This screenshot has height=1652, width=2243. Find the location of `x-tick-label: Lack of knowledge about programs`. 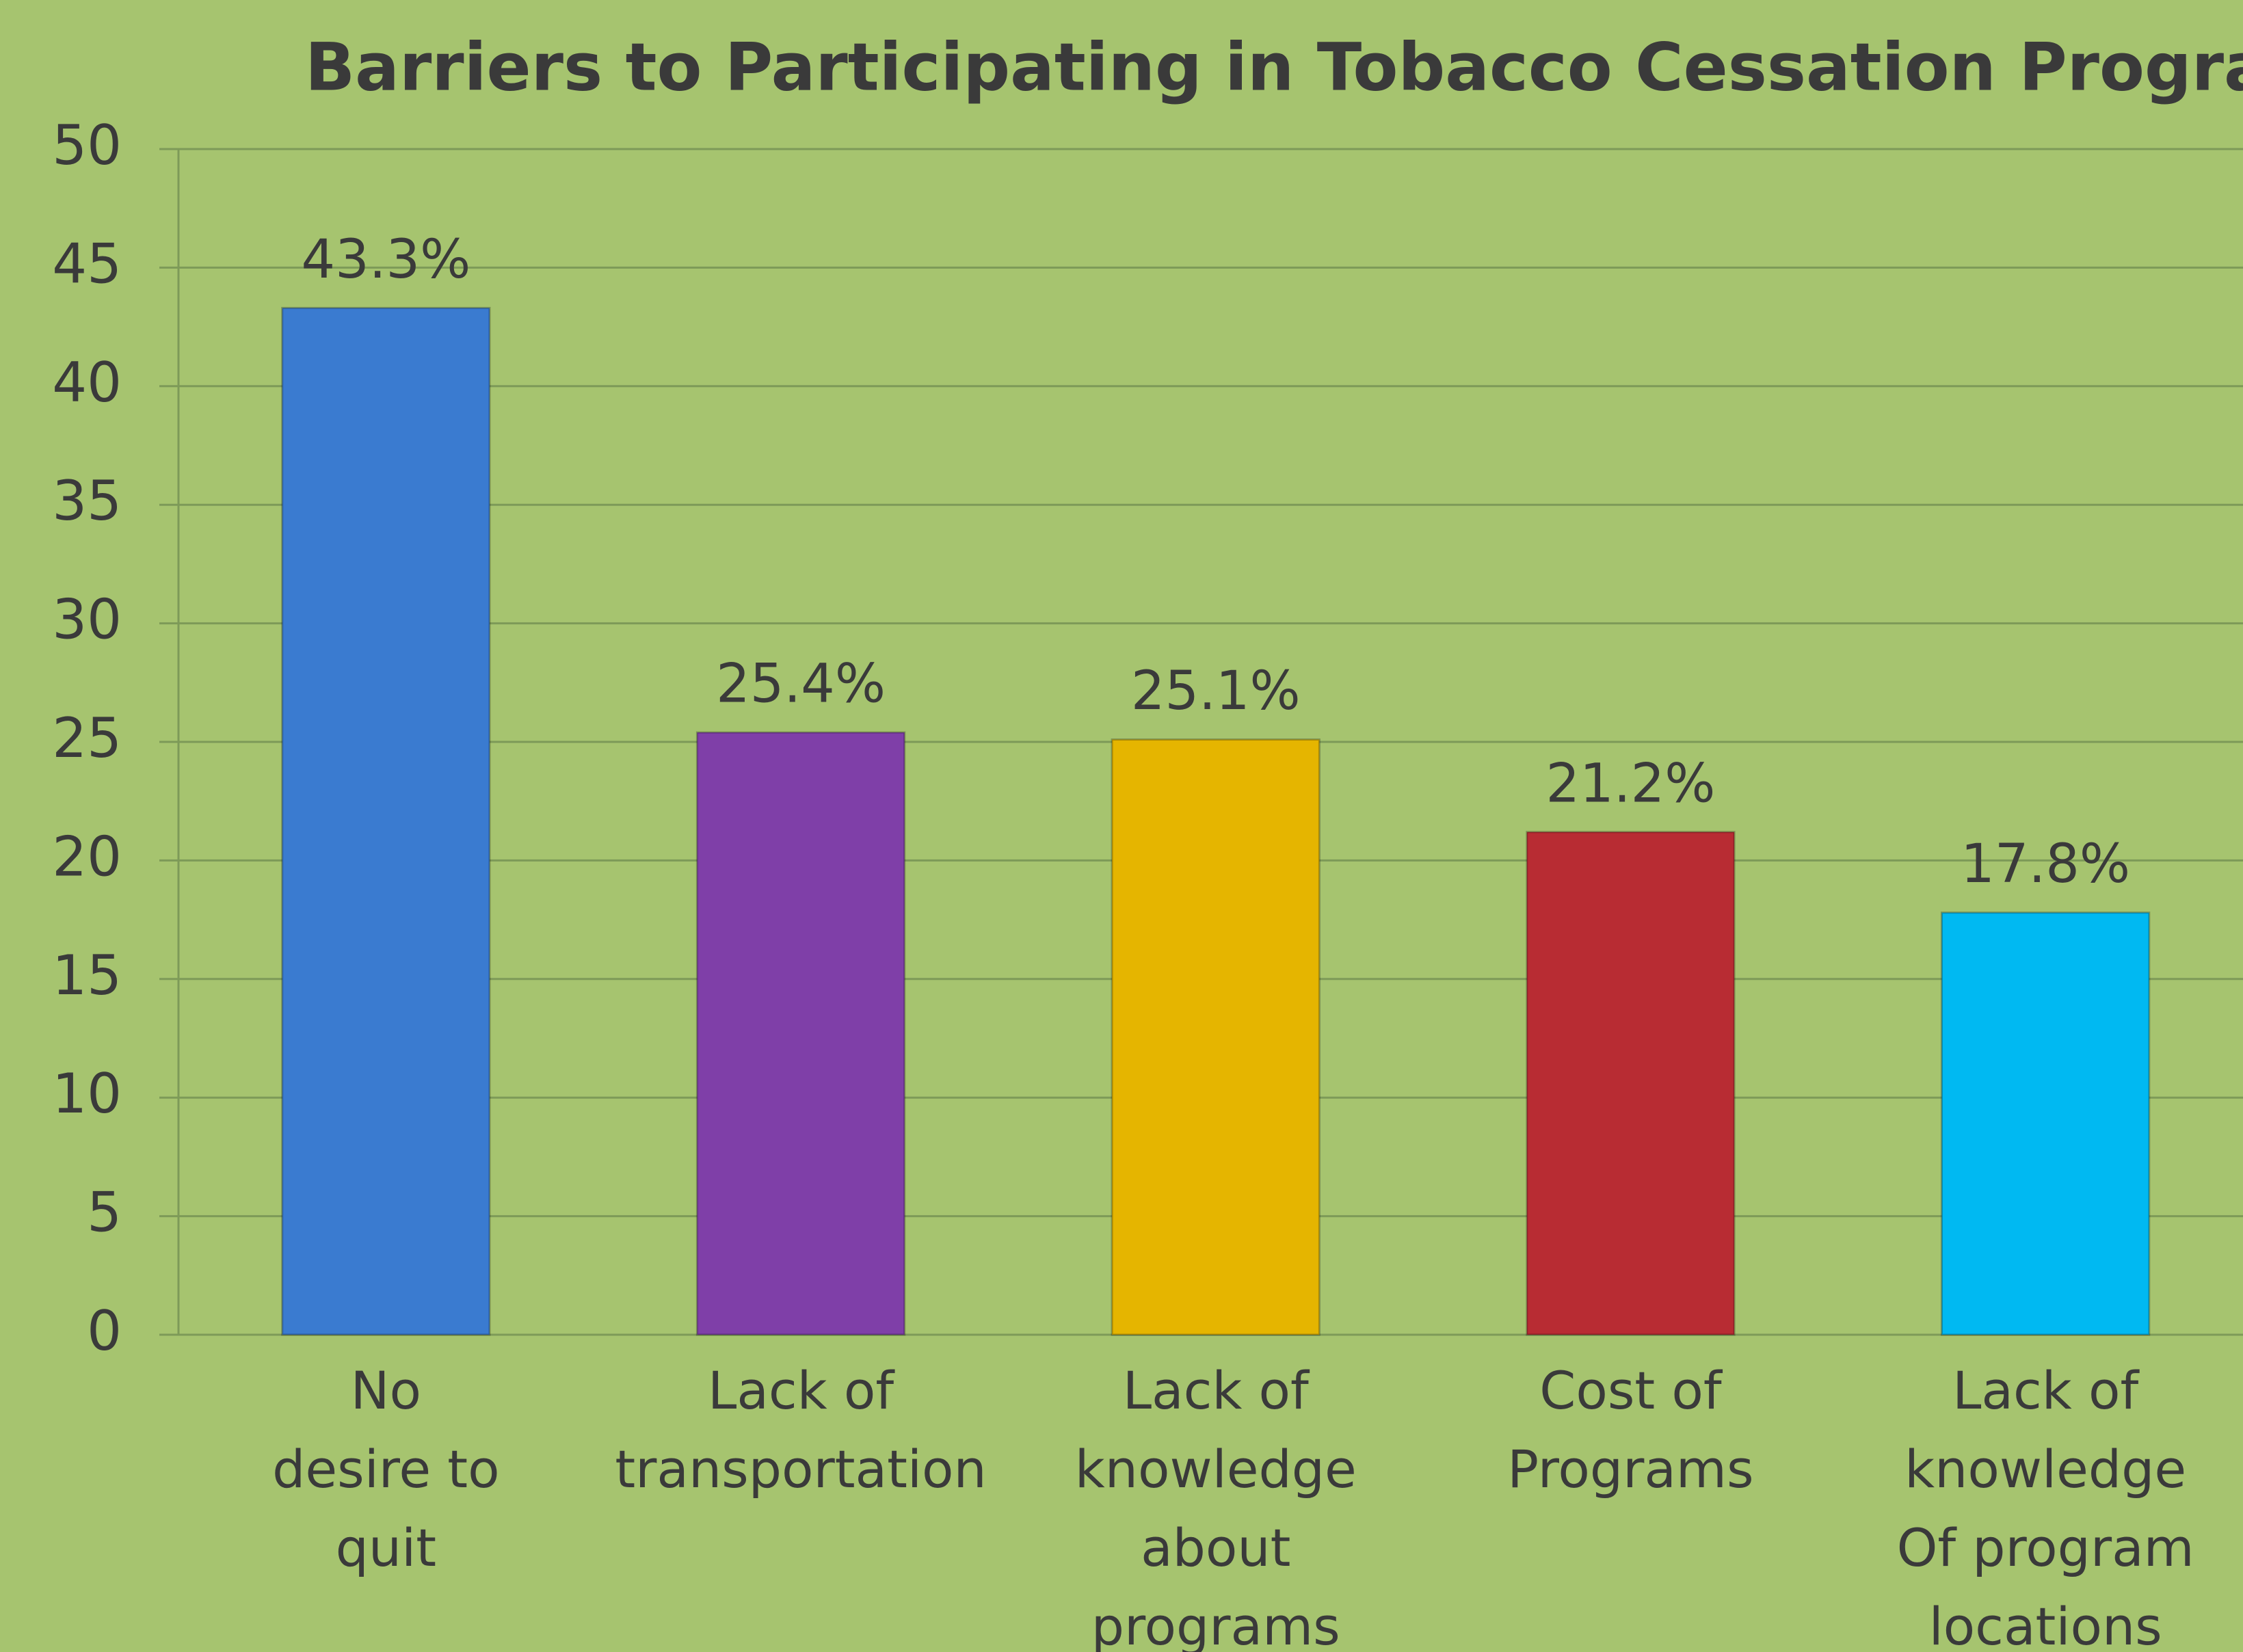

x-tick-label: Lack of knowledge about programs is located at coordinates (1215, 1506).